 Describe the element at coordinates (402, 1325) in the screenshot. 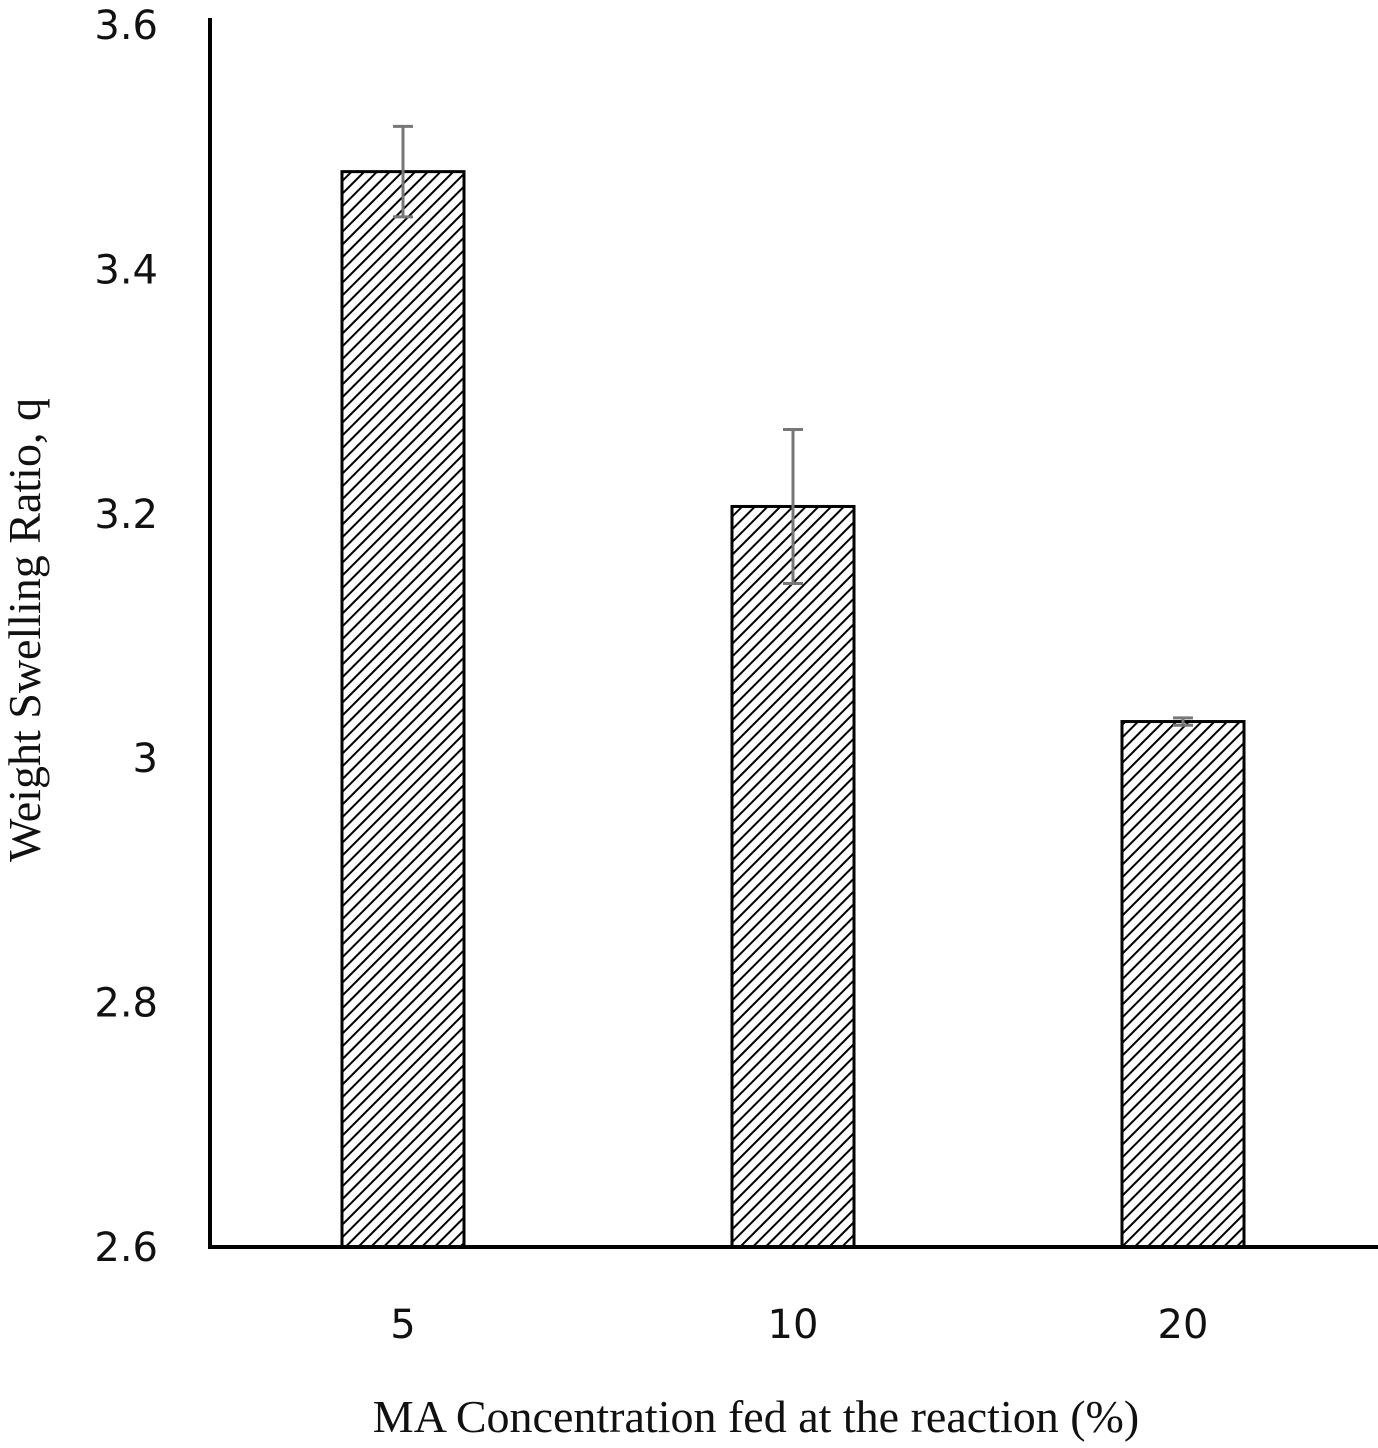

I see `x-tick-label: 5` at that location.